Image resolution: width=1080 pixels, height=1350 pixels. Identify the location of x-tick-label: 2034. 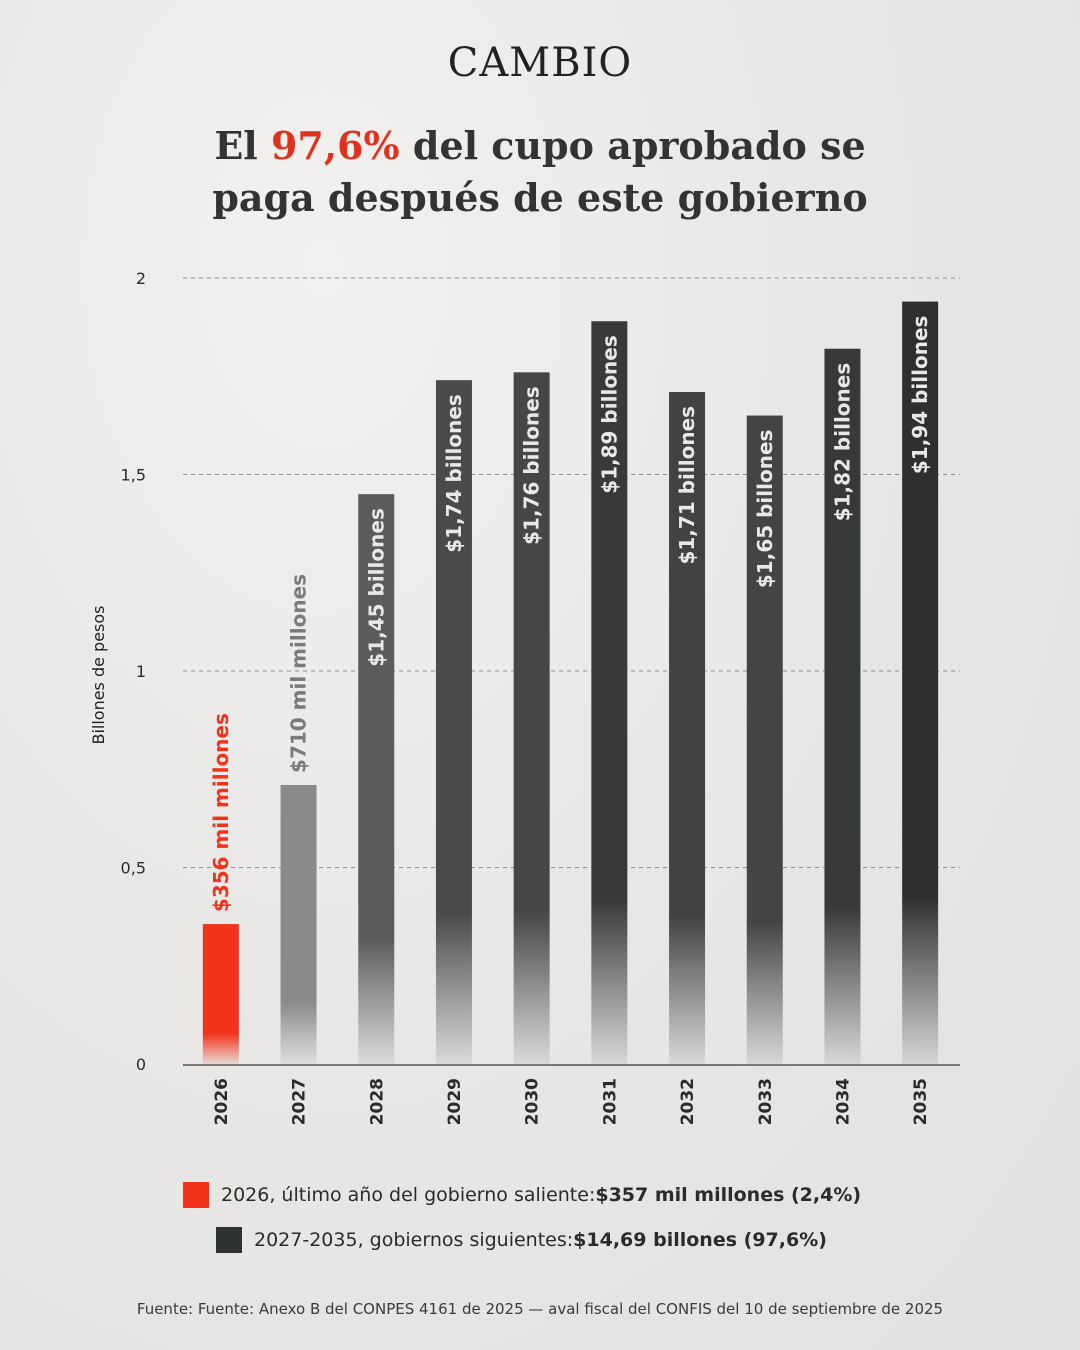
(843, 1101).